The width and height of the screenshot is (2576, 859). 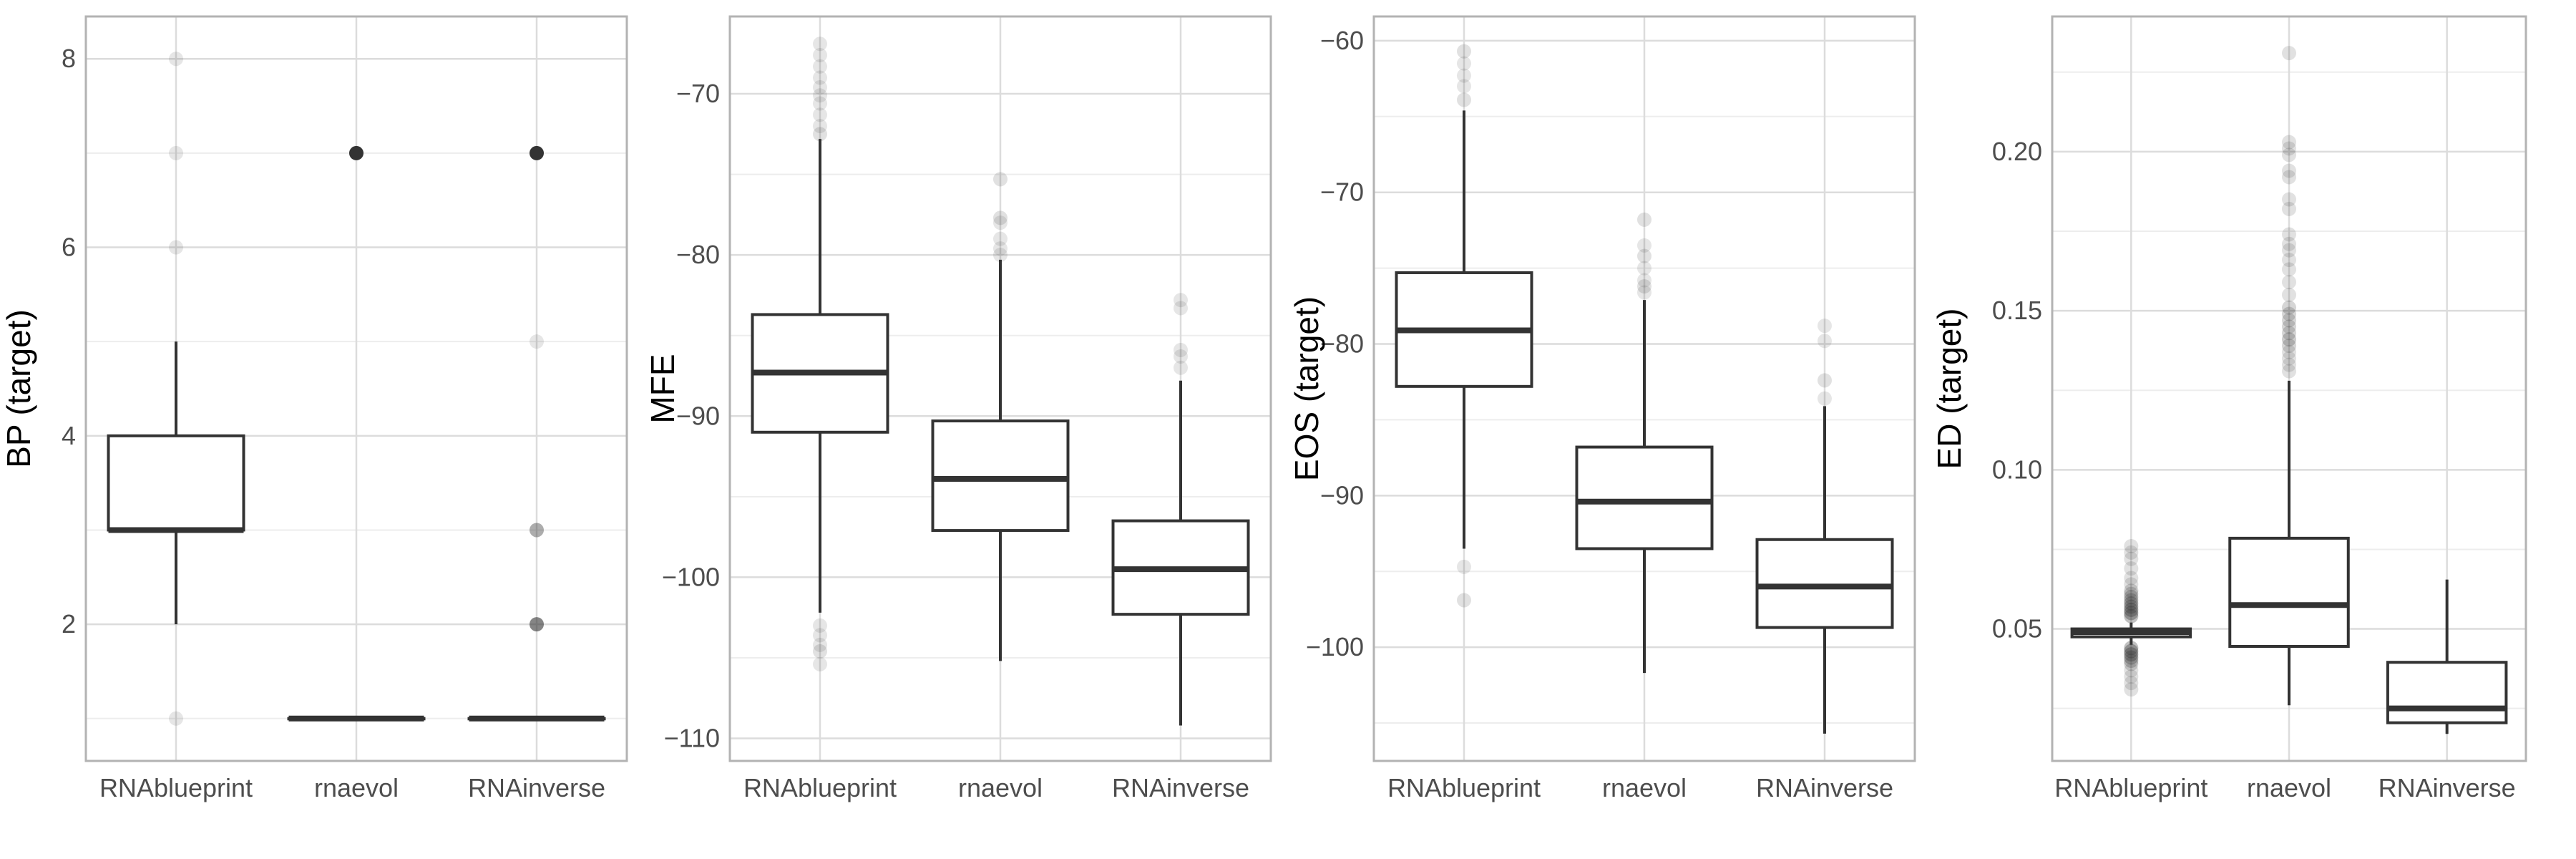 I want to click on y-tick-label: 0.20, so click(x=2017, y=151).